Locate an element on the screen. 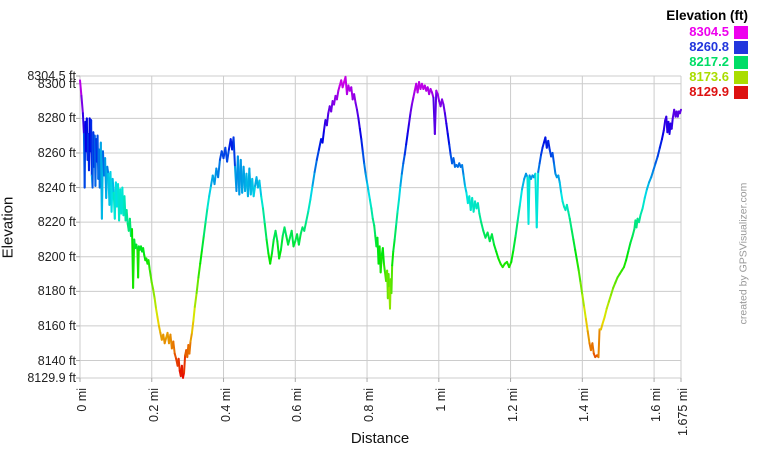 The width and height of the screenshot is (760, 460). legend-value: 8217.2 is located at coordinates (709, 61).